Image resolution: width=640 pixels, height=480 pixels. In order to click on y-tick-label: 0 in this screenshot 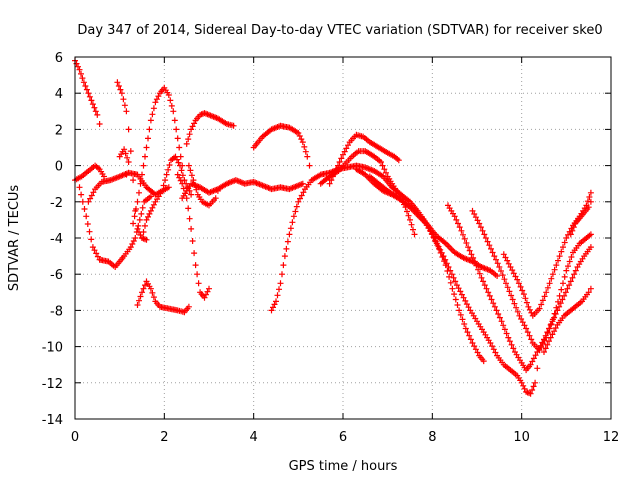, I will do `click(59, 167)`.